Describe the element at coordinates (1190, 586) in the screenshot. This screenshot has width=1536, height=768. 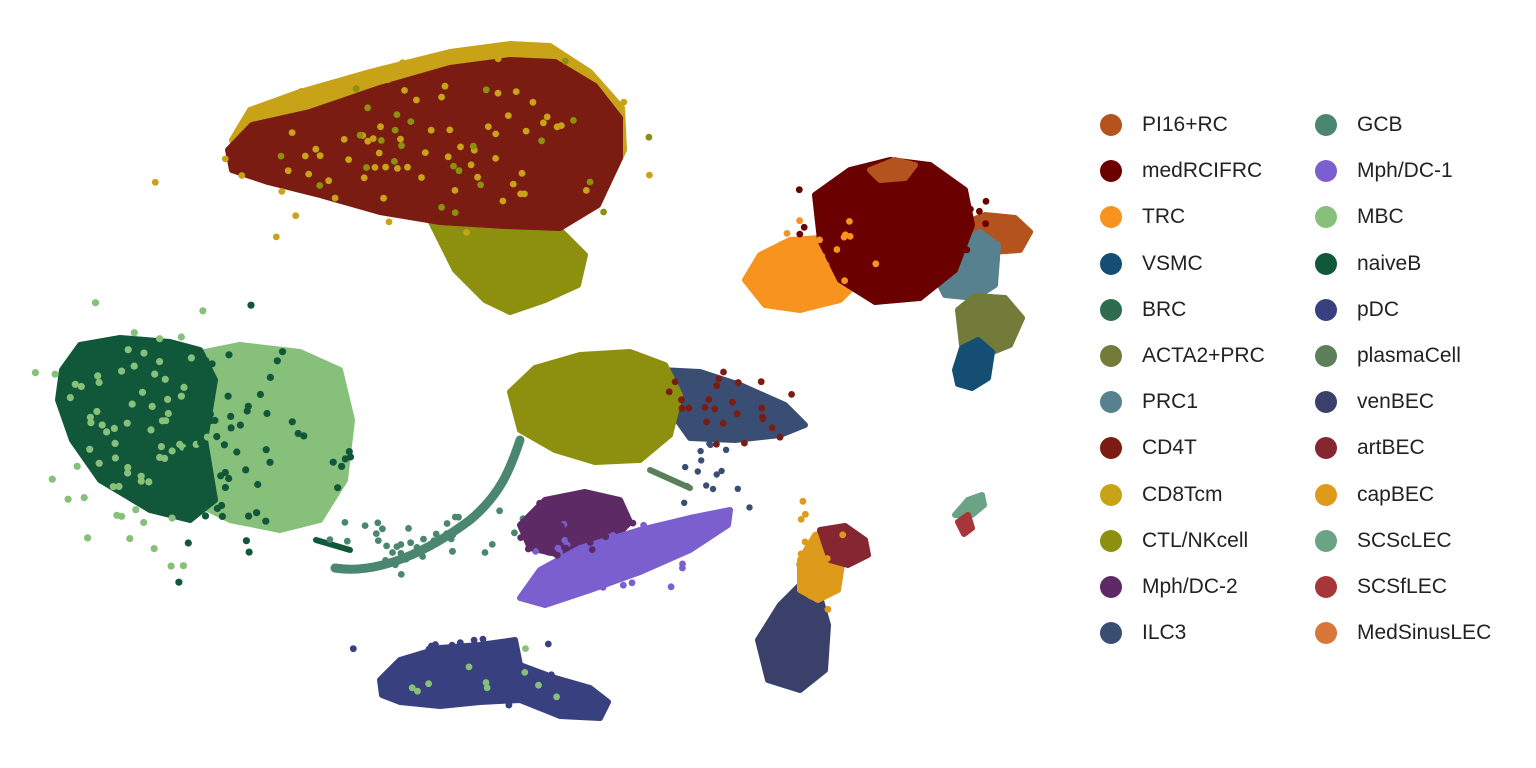
I see `legend-label: Mph/DC-2` at that location.